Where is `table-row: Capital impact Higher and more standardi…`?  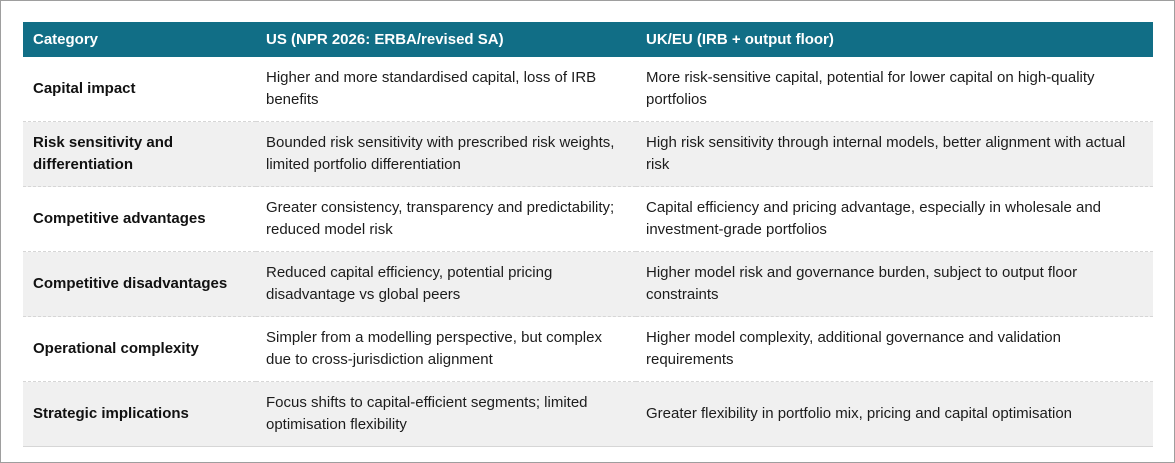 table-row: Capital impact Higher and more standardi… is located at coordinates (588, 89).